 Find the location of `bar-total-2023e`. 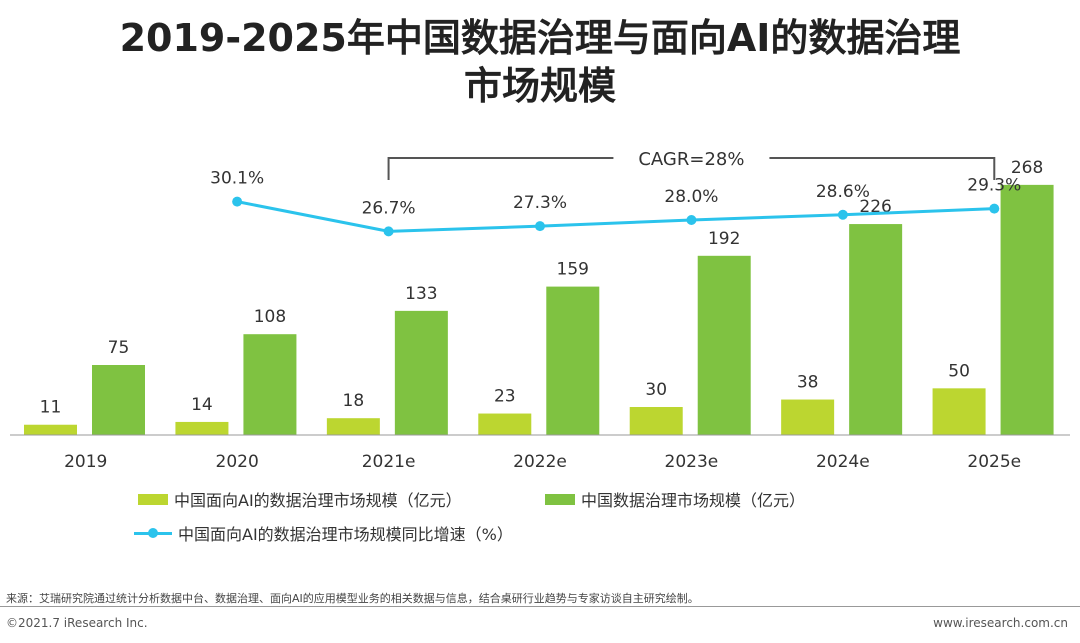

bar-total-2023e is located at coordinates (724, 345).